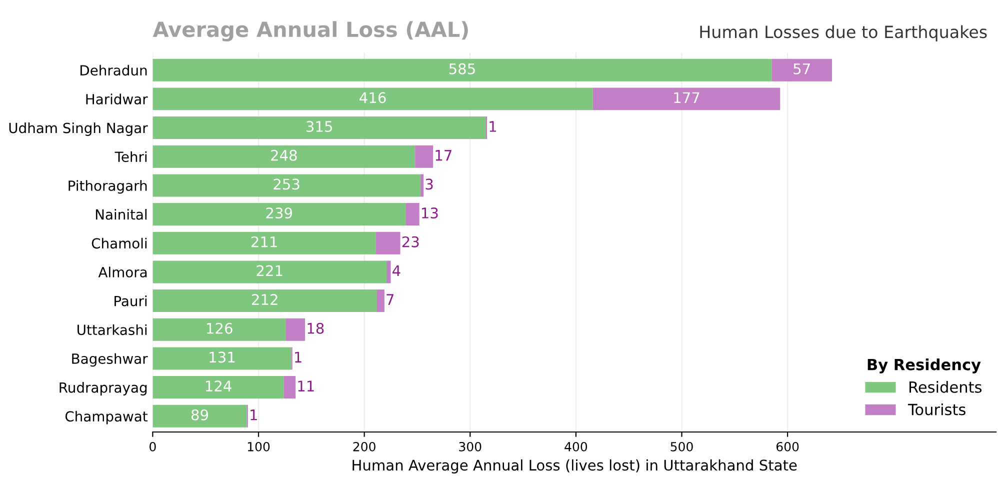 The height and width of the screenshot is (480, 998). Describe the element at coordinates (945, 387) in the screenshot. I see `legend-label: Residents` at that location.